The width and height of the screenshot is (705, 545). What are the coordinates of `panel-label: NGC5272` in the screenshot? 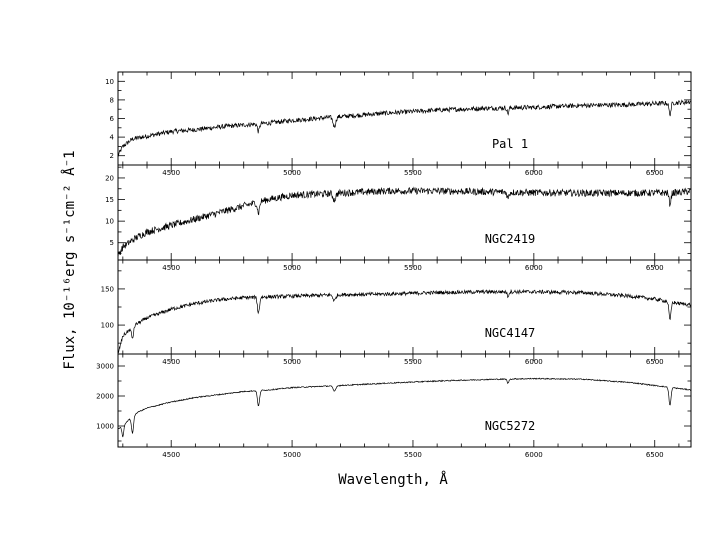 It's located at (510, 426).